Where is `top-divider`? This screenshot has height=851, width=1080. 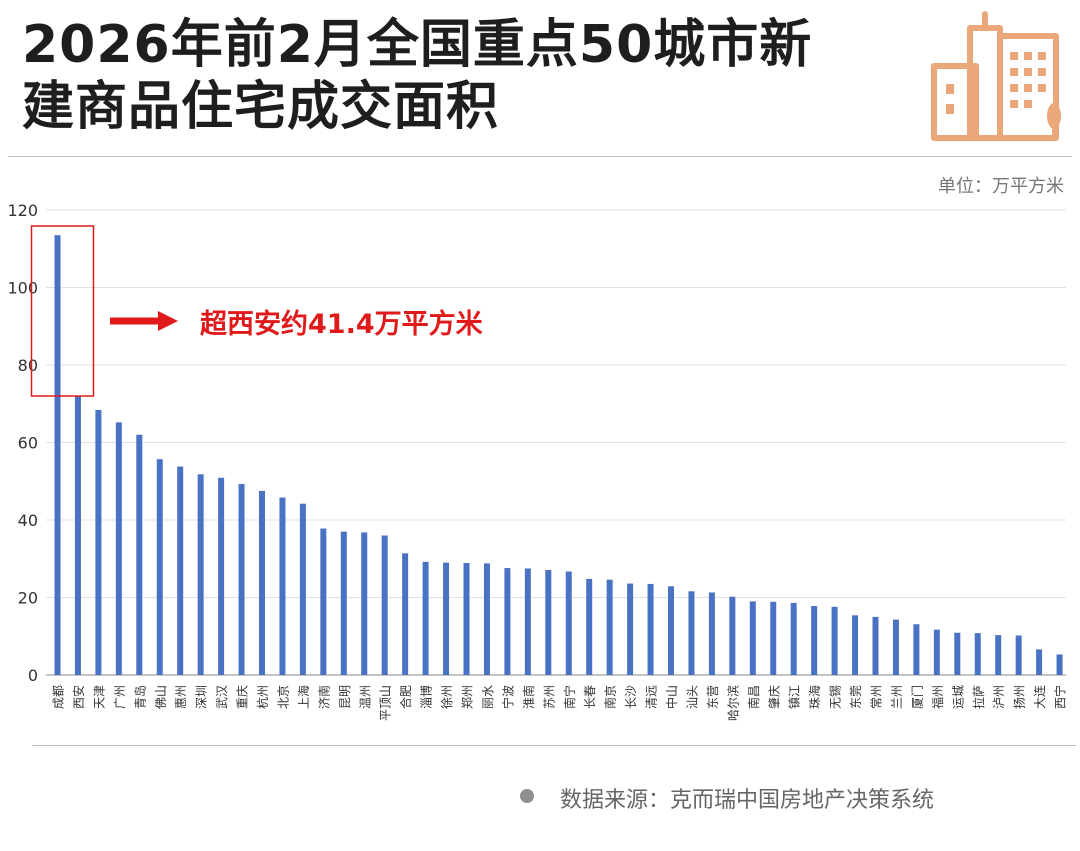 top-divider is located at coordinates (540, 156).